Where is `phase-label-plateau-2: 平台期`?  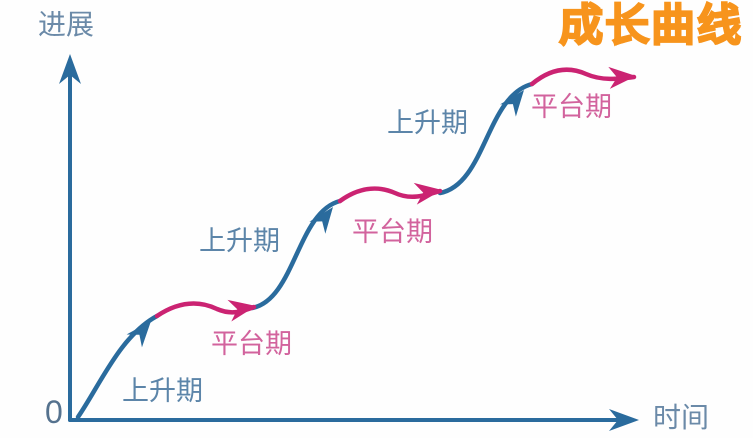 phase-label-plateau-2: 平台期 is located at coordinates (392, 232).